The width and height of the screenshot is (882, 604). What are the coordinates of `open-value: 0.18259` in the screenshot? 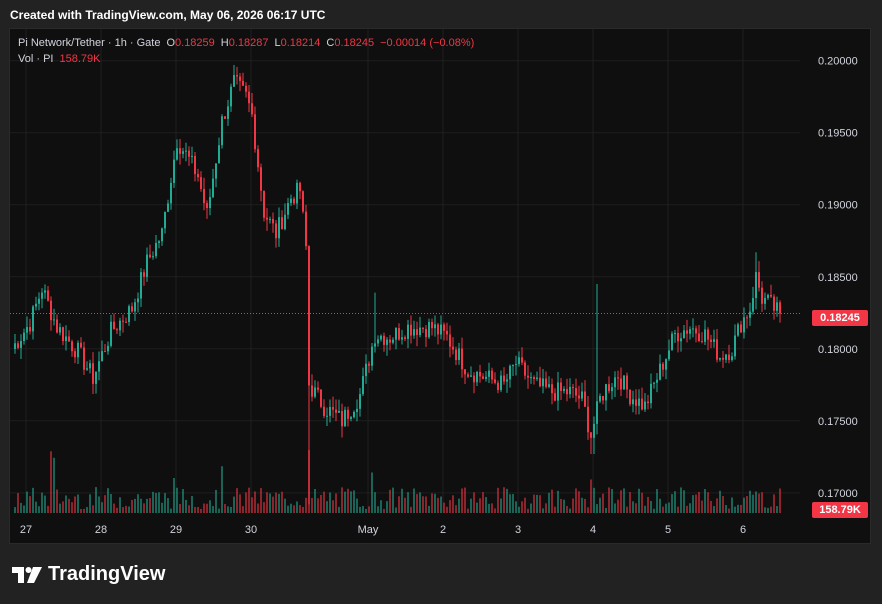 It's located at (195, 43).